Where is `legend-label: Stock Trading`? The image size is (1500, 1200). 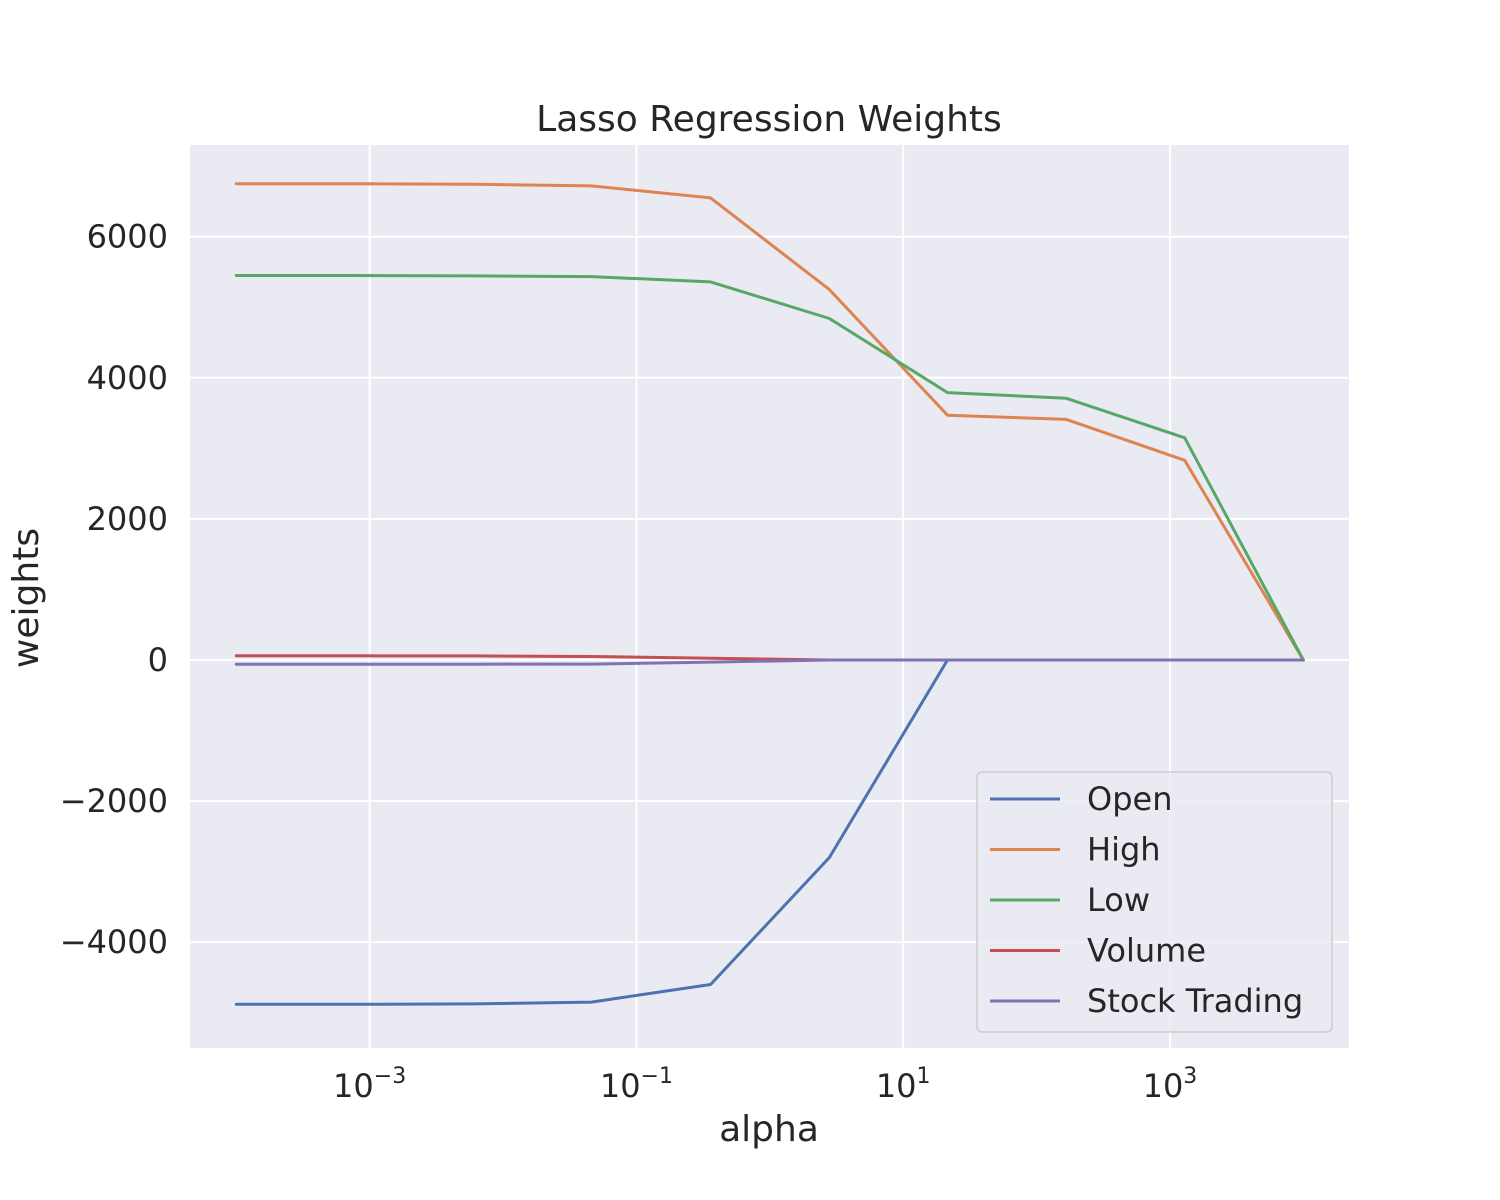
legend-label: Stock Trading is located at coordinates (1195, 1001).